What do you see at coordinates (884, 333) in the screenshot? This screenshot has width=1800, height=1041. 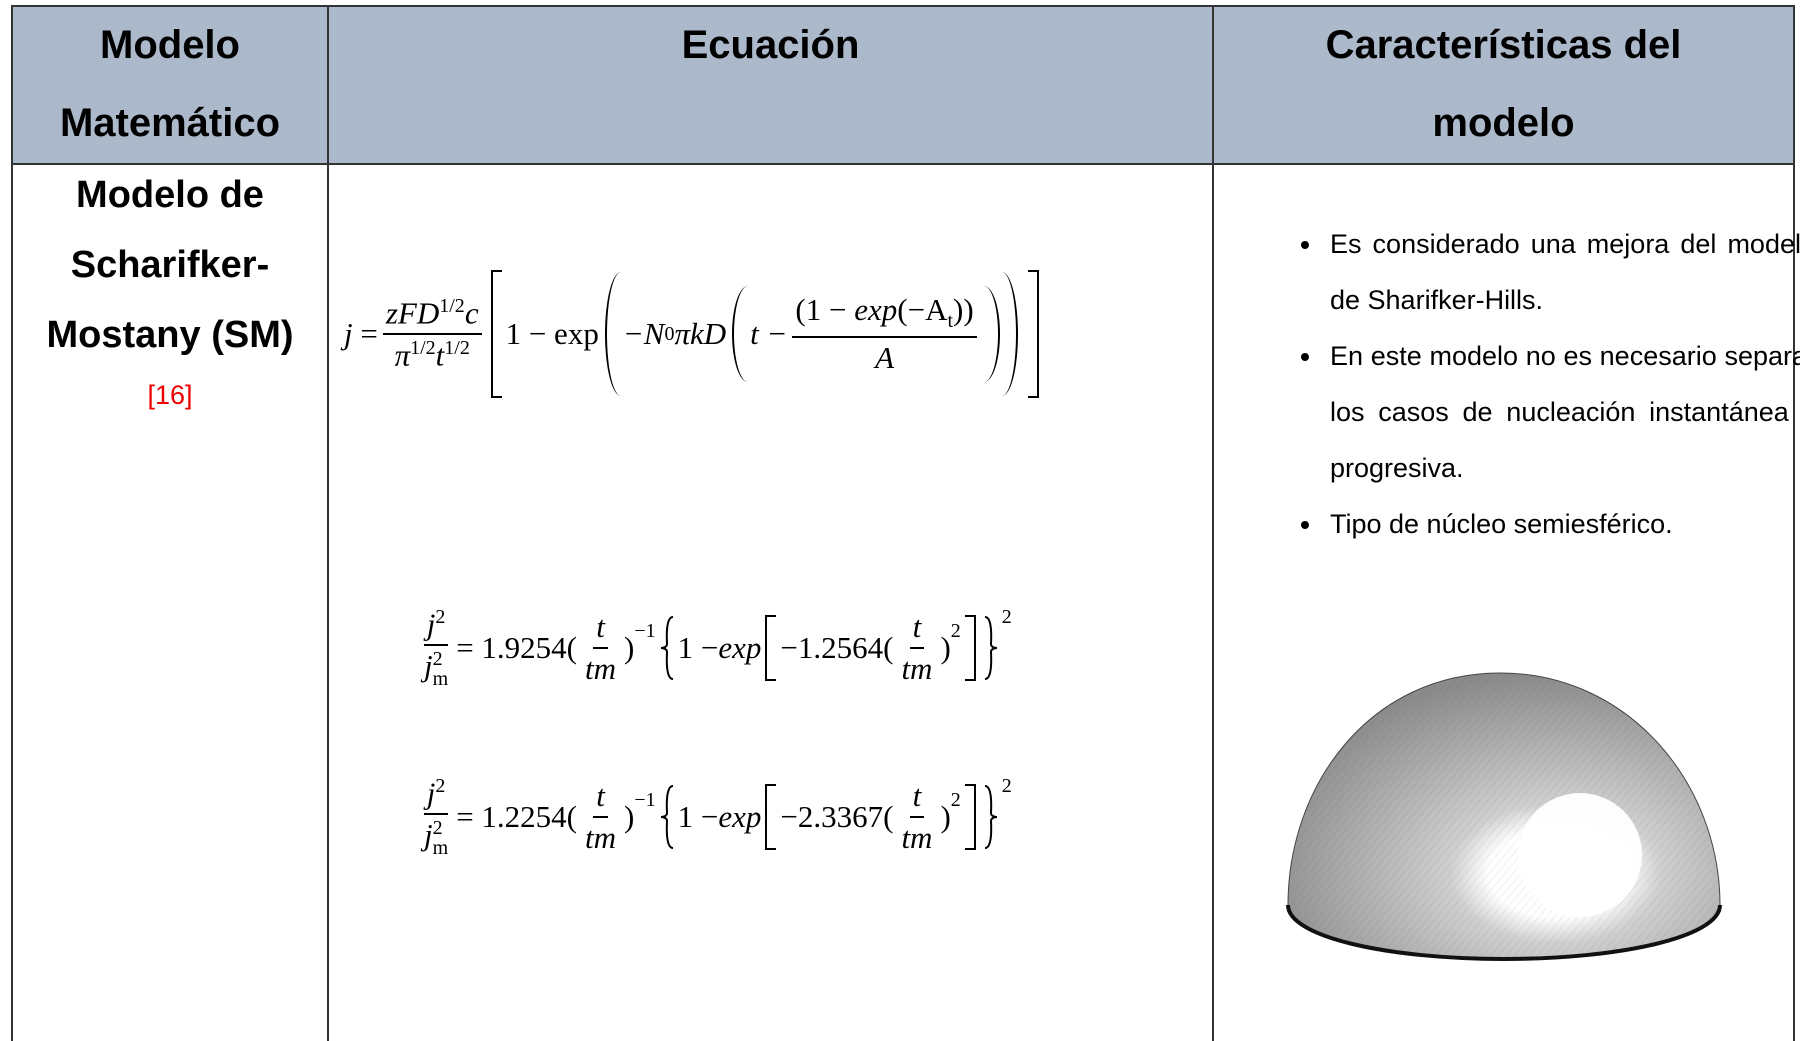 I see `fraction: (1 − exp(−At)) A` at bounding box center [884, 333].